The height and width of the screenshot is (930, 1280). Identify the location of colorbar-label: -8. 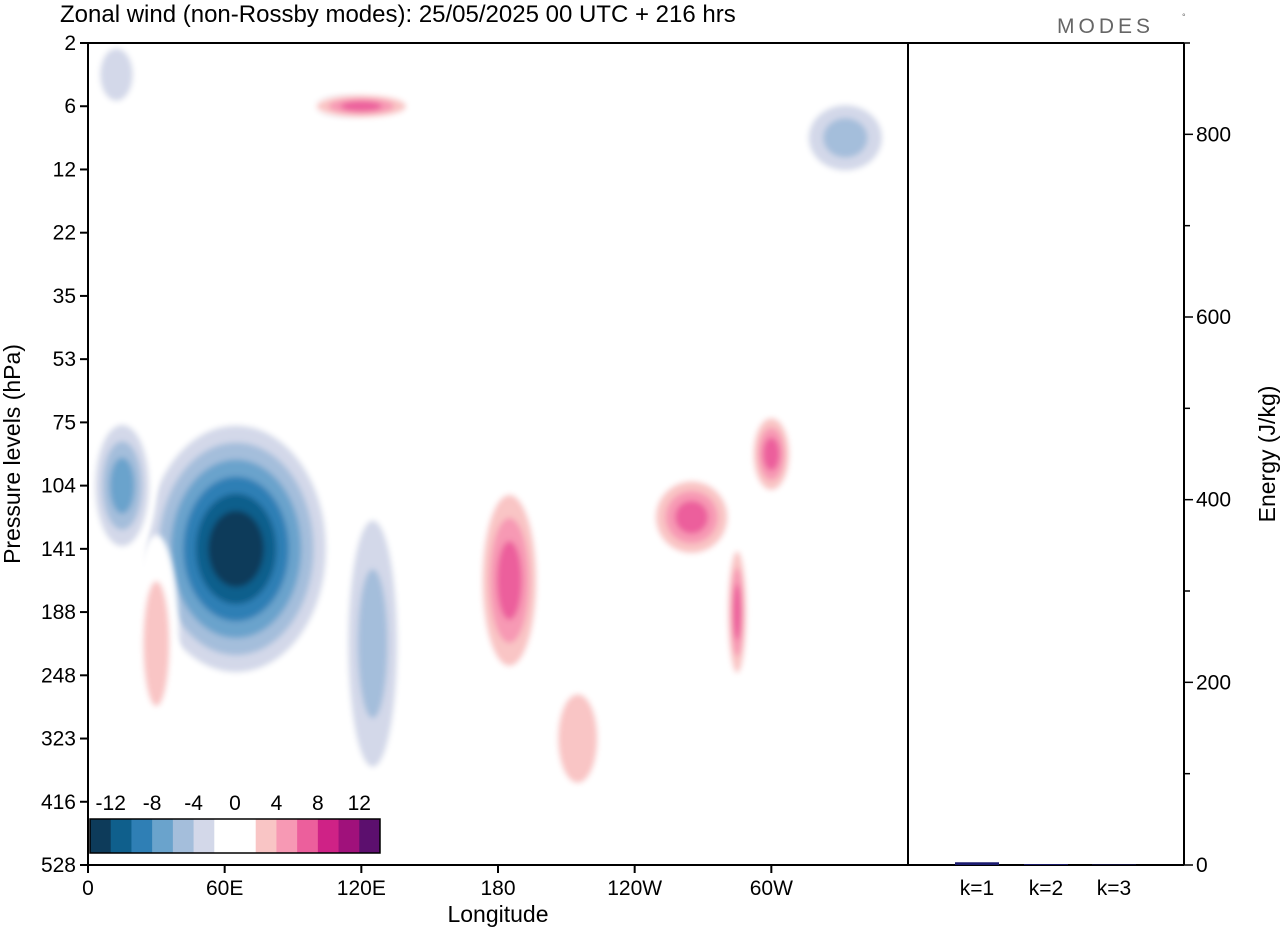
(152, 803).